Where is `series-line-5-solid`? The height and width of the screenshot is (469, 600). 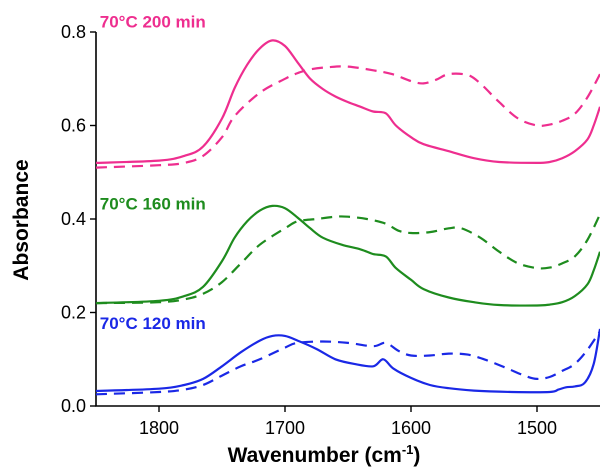
series-line-5-solid is located at coordinates (347, 361).